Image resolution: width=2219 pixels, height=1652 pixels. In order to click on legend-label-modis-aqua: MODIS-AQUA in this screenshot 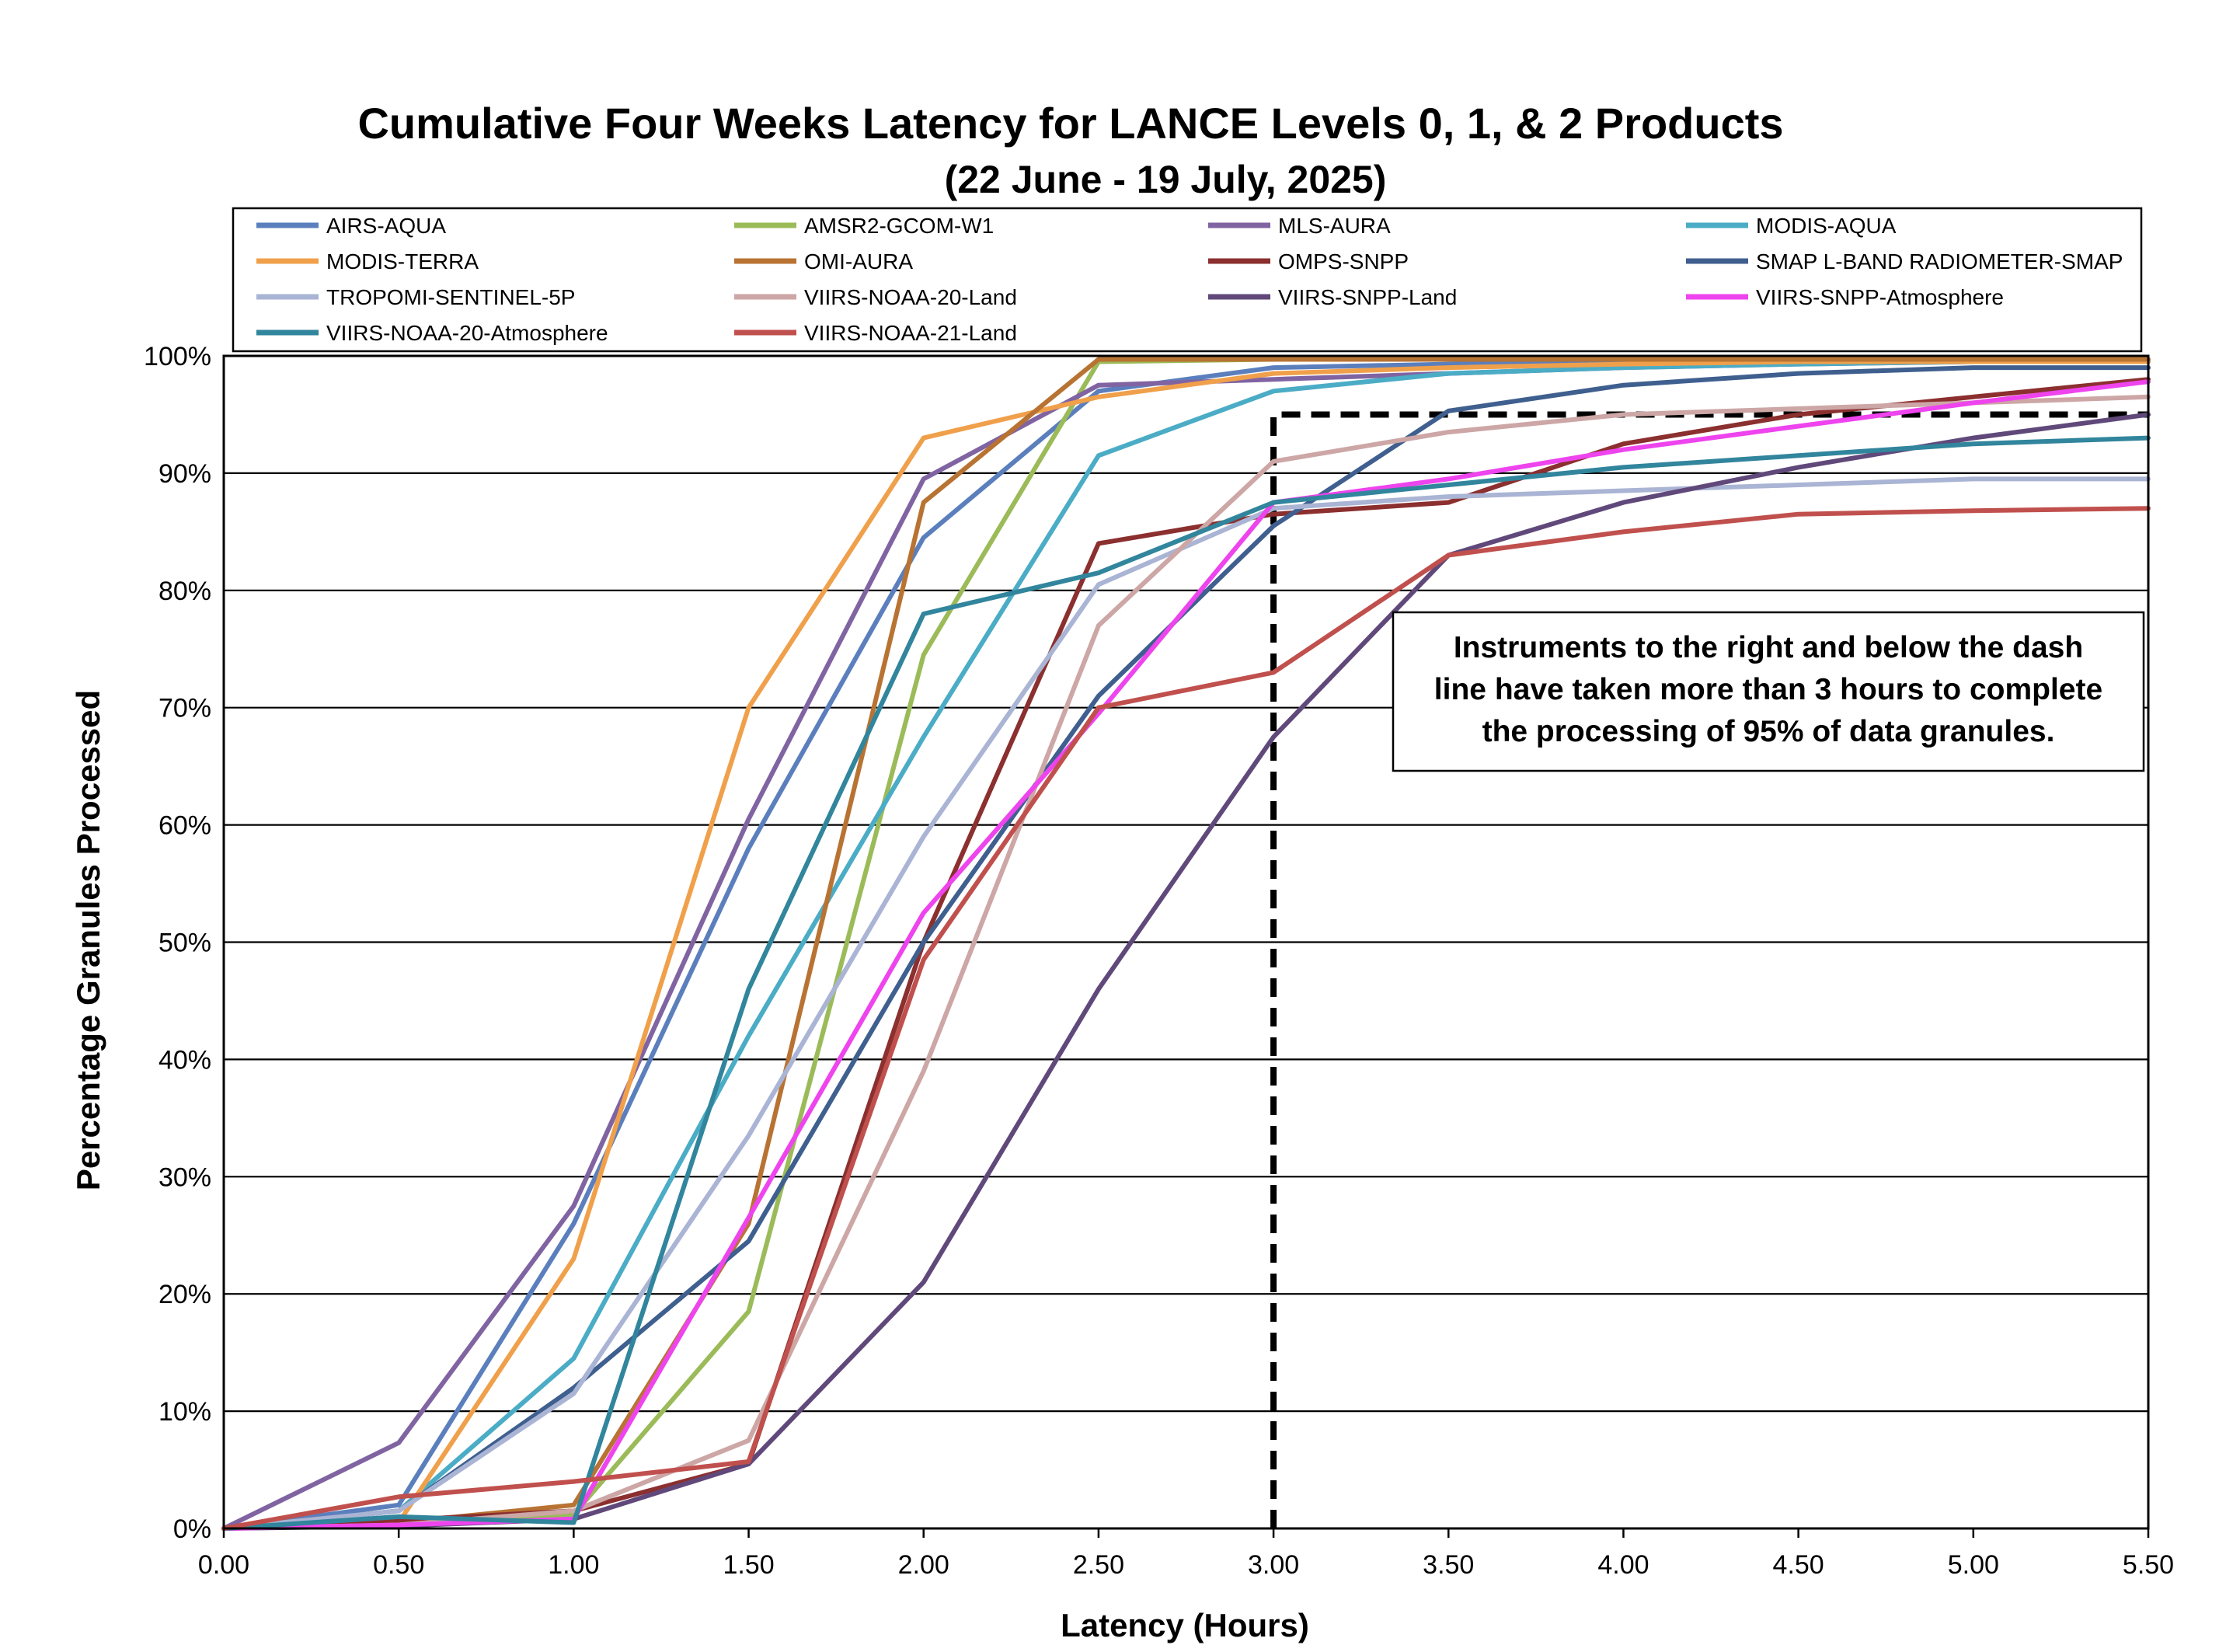, I will do `click(1826, 226)`.